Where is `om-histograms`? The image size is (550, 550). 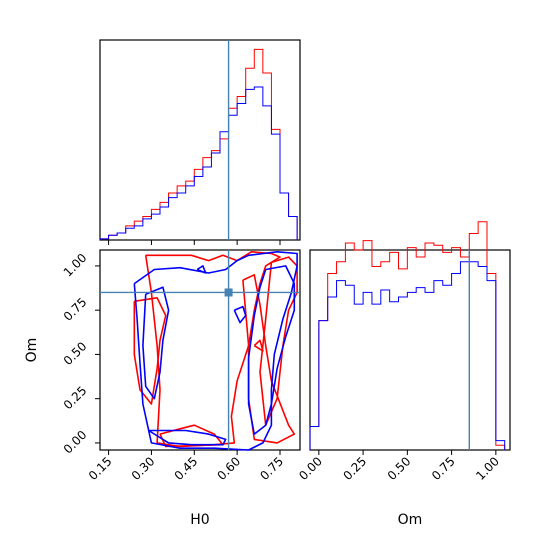
om-histograms is located at coordinates (407, 335).